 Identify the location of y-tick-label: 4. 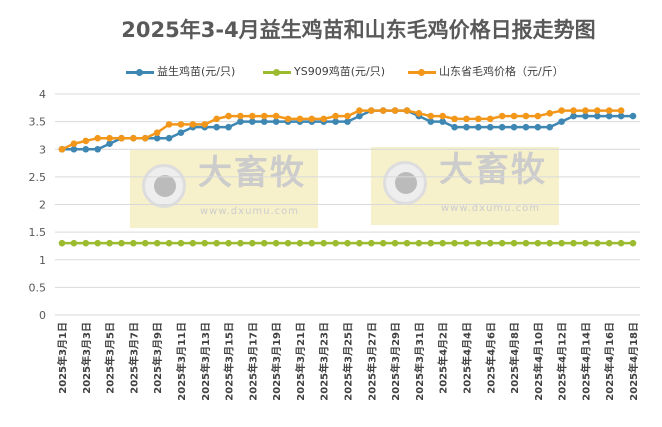
(42, 94).